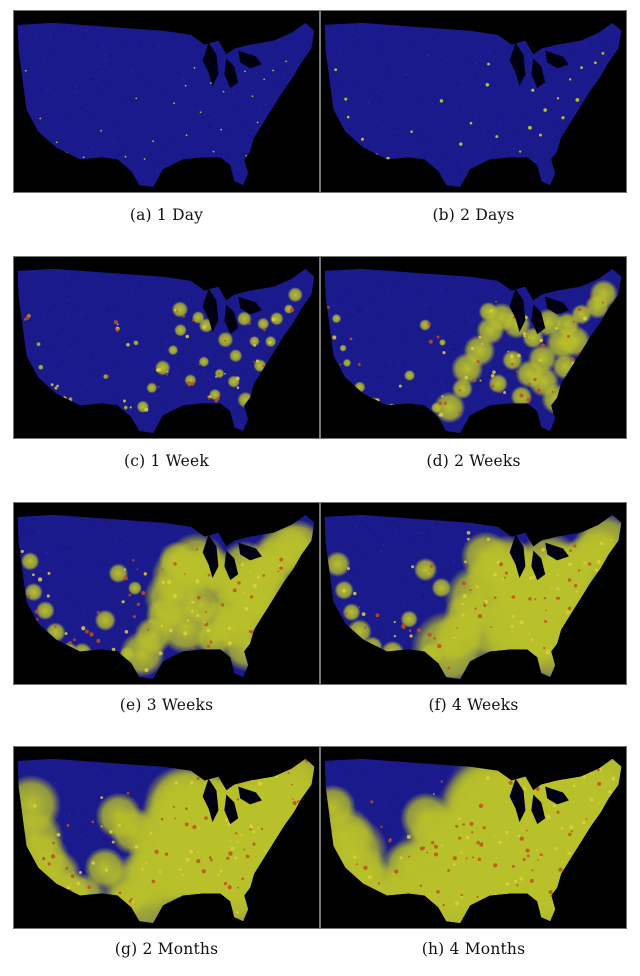 This screenshot has height=976, width=640. Describe the element at coordinates (473, 593) in the screenshot. I see `map-panel-f` at that location.